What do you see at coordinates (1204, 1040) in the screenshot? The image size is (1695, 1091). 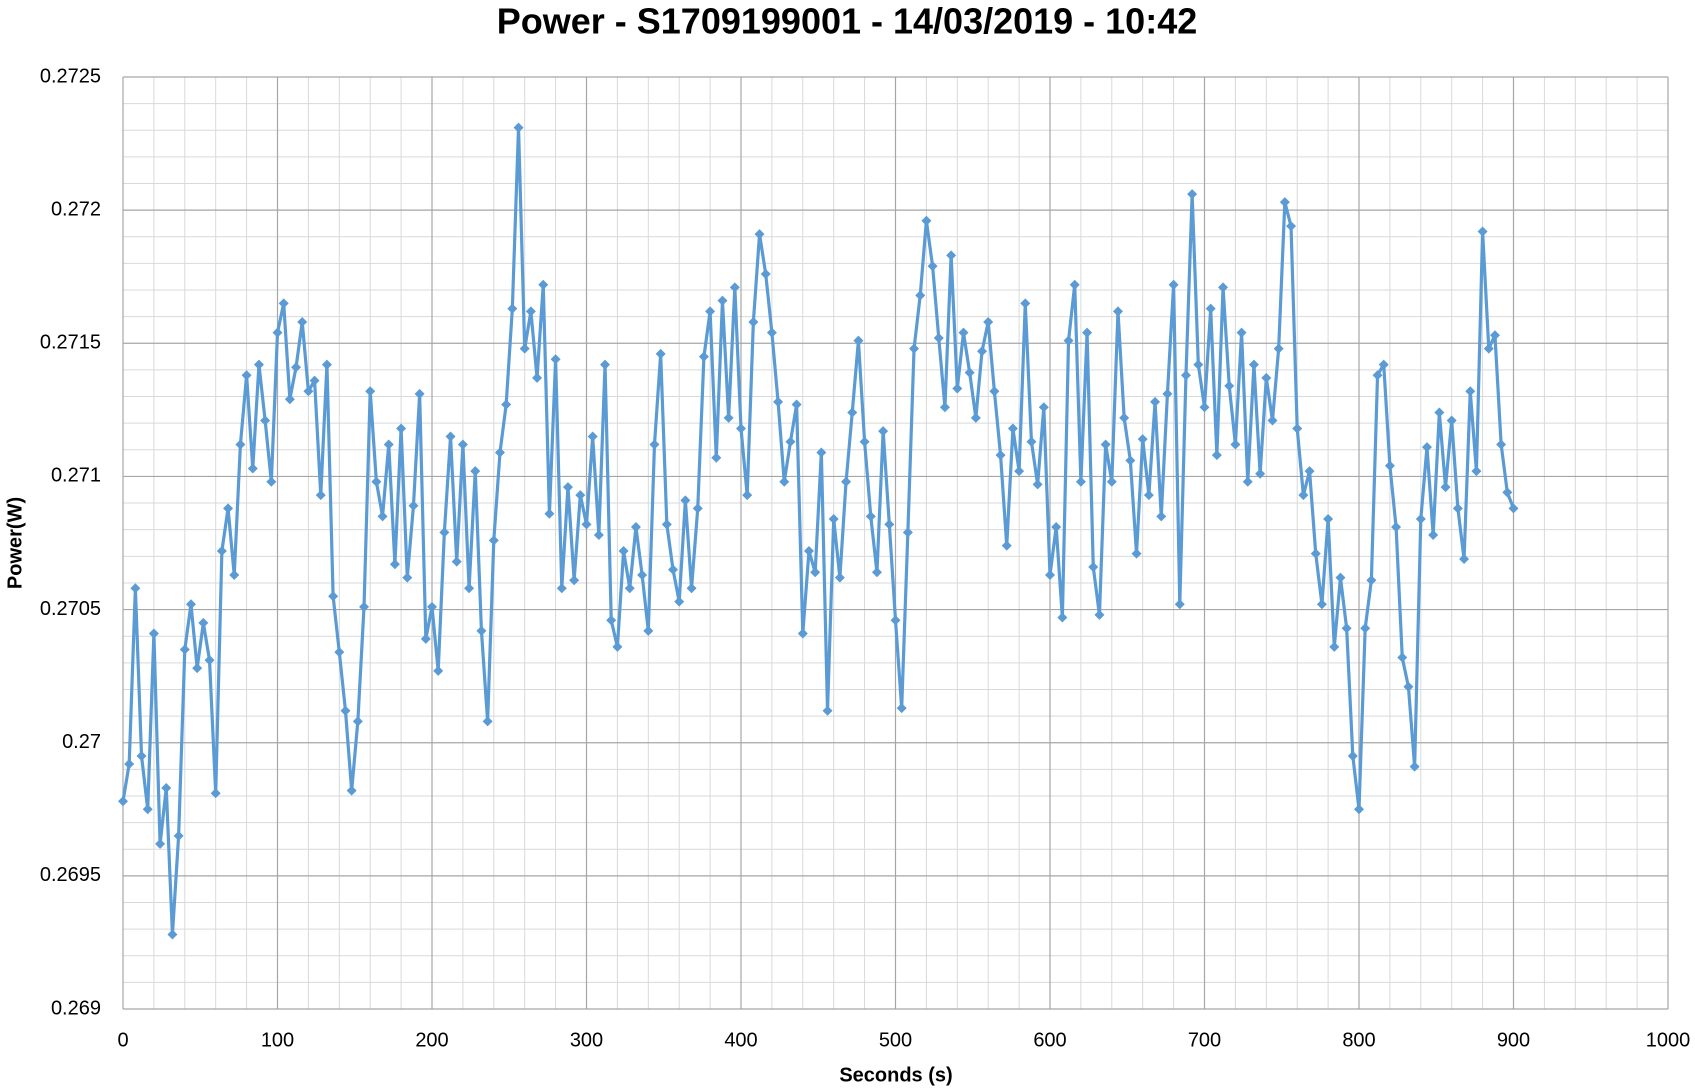 I see `x-tick-label: 700` at bounding box center [1204, 1040].